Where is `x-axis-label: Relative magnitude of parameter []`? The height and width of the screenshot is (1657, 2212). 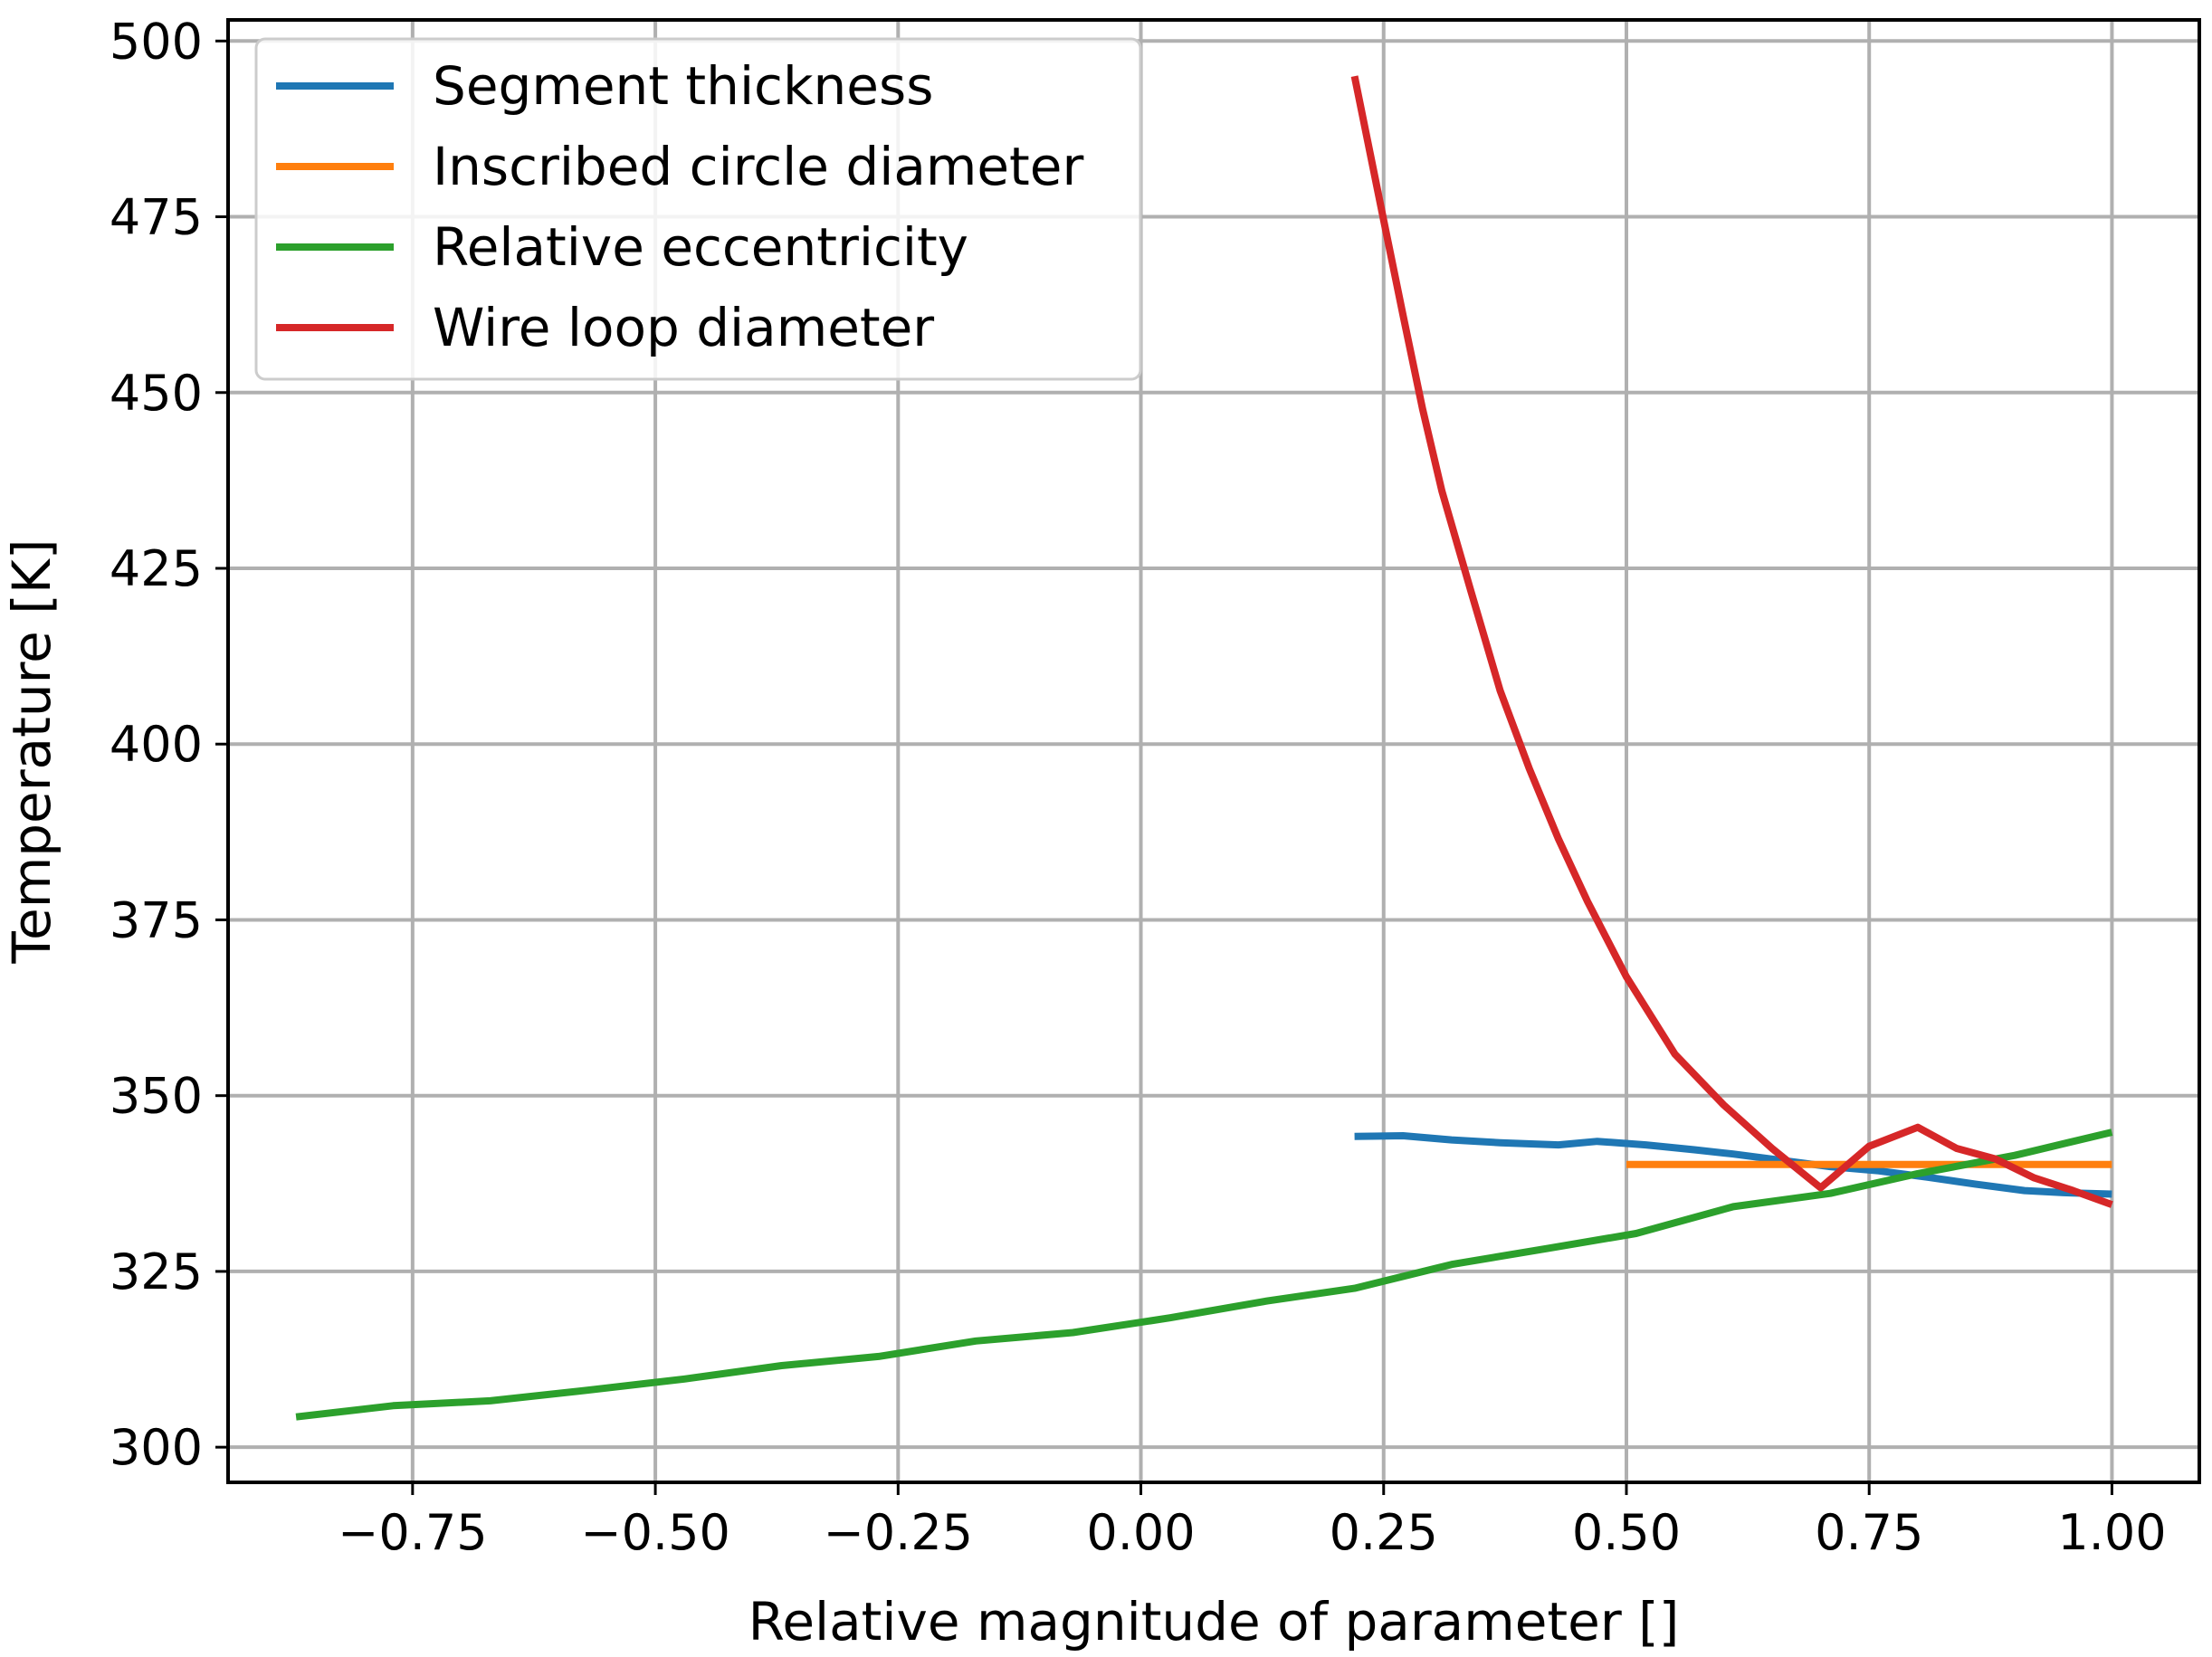
x-axis-label: Relative magnitude of parameter [] is located at coordinates (1214, 1621).